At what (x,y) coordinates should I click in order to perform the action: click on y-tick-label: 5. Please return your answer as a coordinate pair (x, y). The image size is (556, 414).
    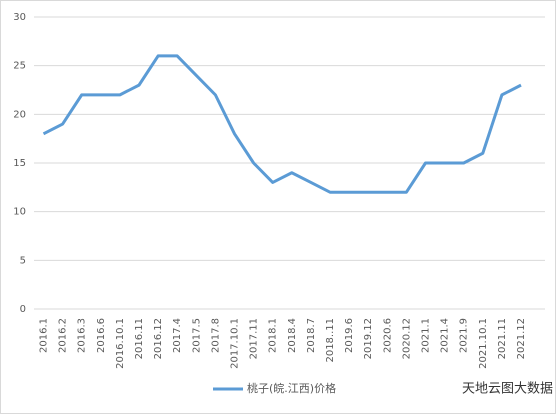
    Looking at the image, I should click on (23, 260).